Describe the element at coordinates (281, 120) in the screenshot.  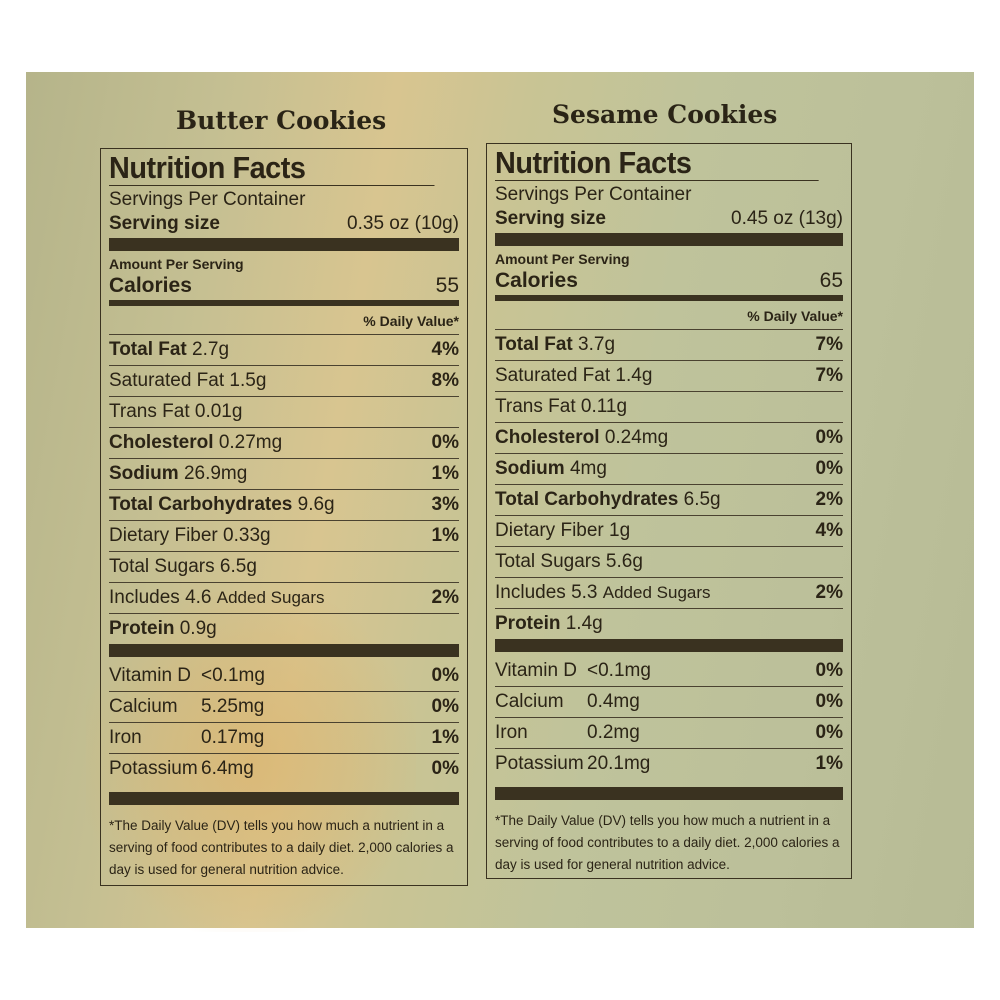
I see `product-title-butter: Butter Cookies` at that location.